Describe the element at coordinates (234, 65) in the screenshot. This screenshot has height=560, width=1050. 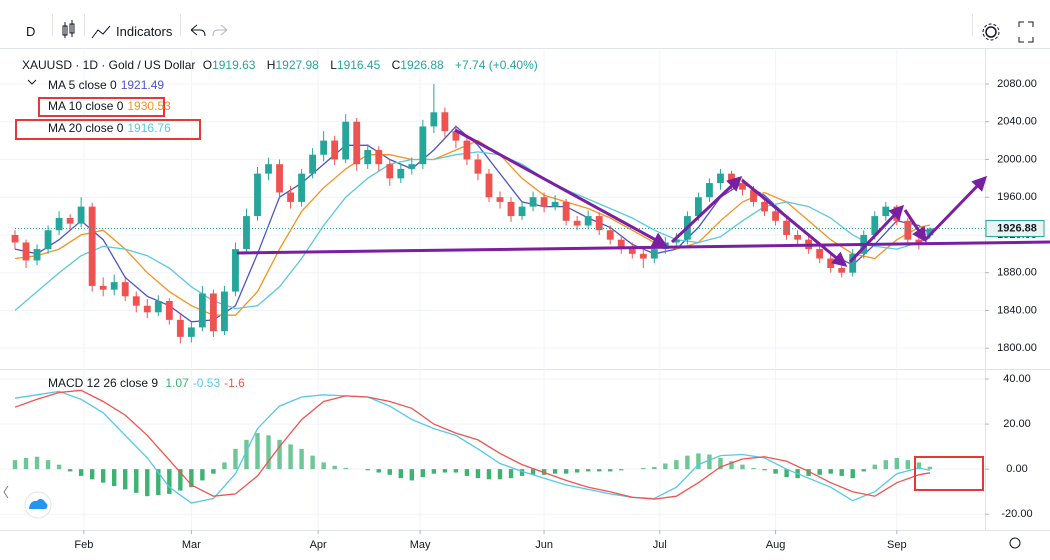
I see `ohlc-value: 1919.63` at that location.